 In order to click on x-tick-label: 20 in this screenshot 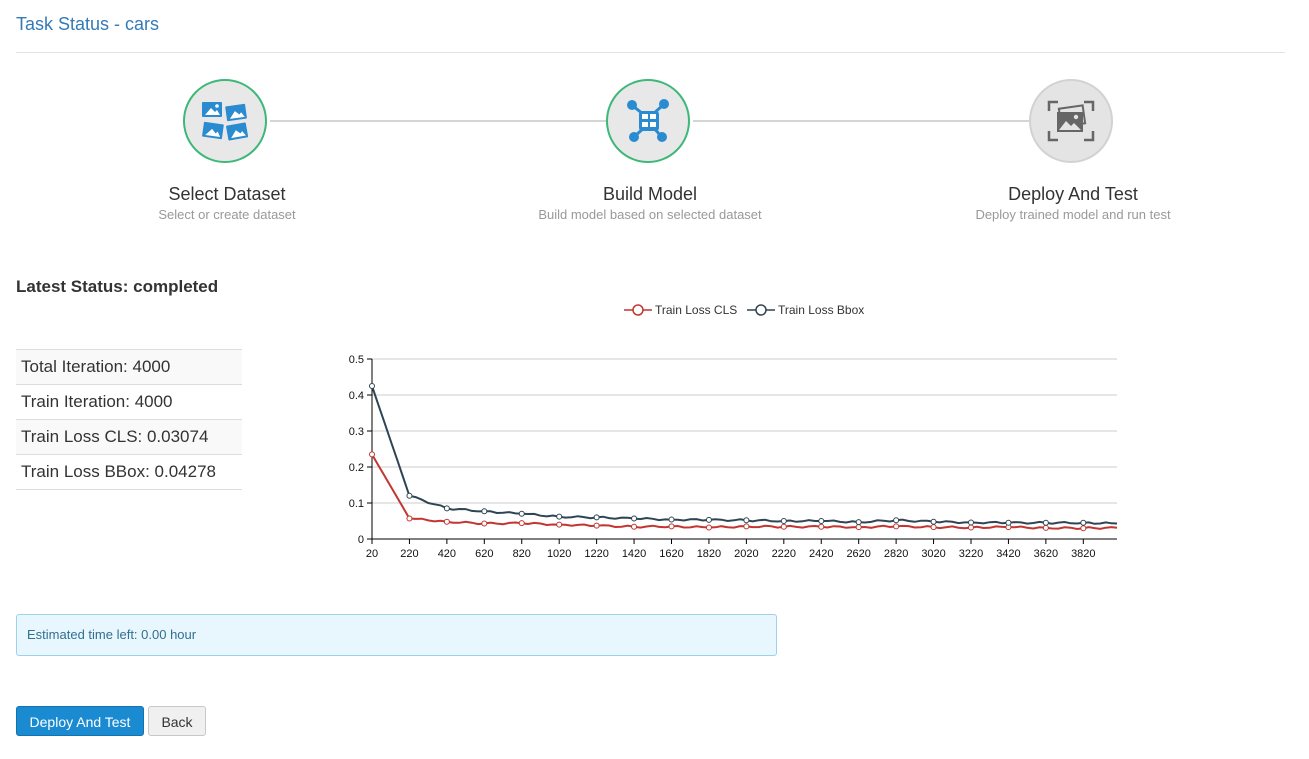, I will do `click(372, 554)`.